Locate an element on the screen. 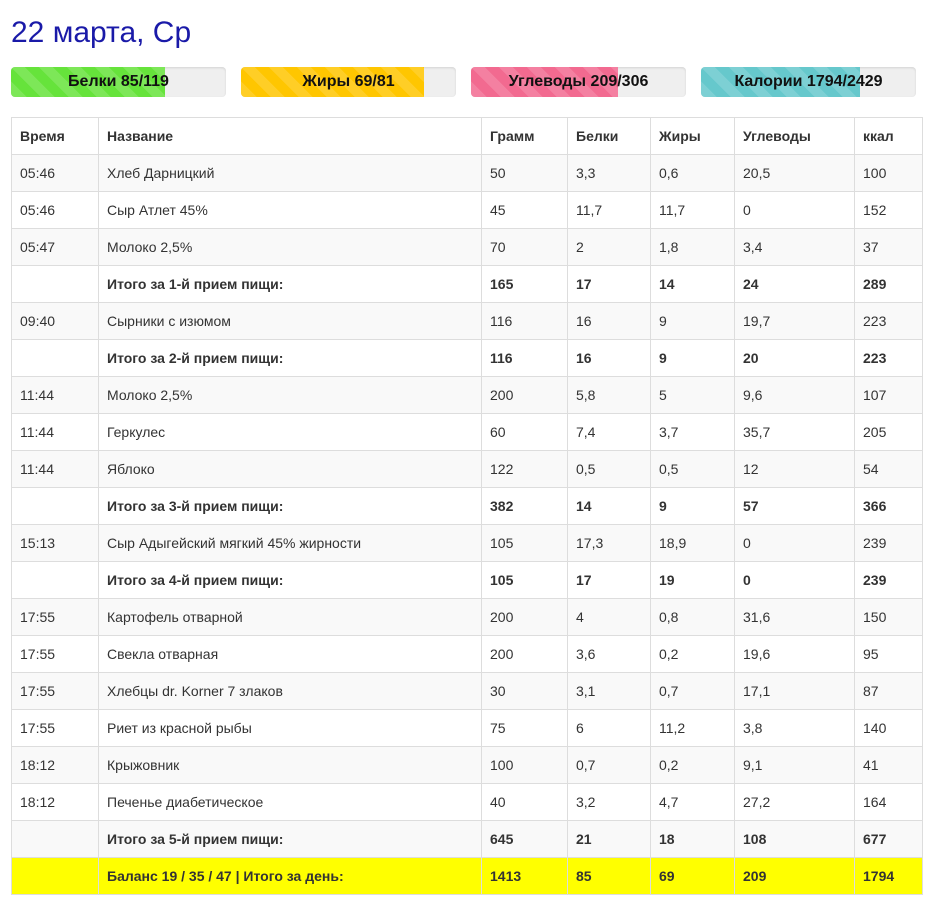  kcal-cell: 239 is located at coordinates (888, 543).